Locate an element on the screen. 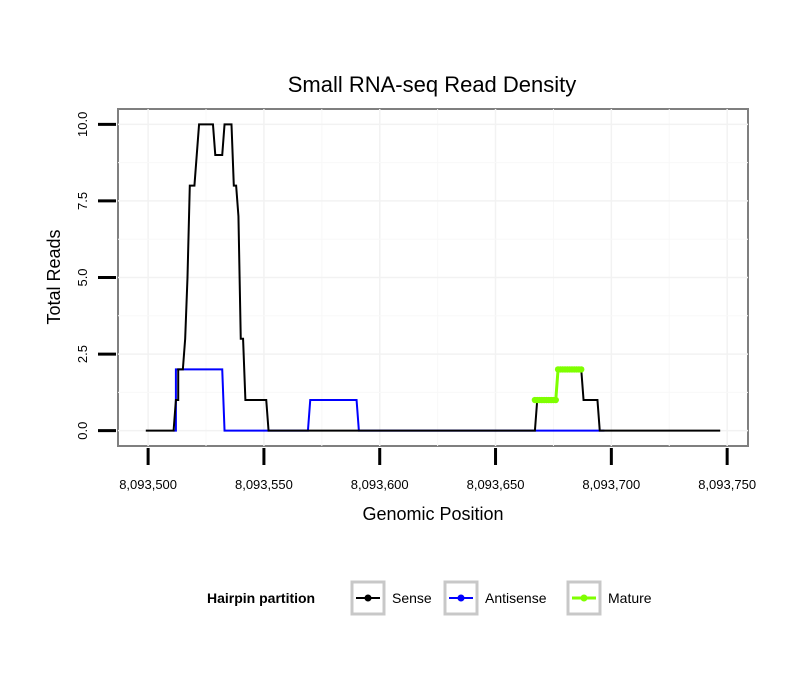  legend-label: Sense is located at coordinates (412, 598).